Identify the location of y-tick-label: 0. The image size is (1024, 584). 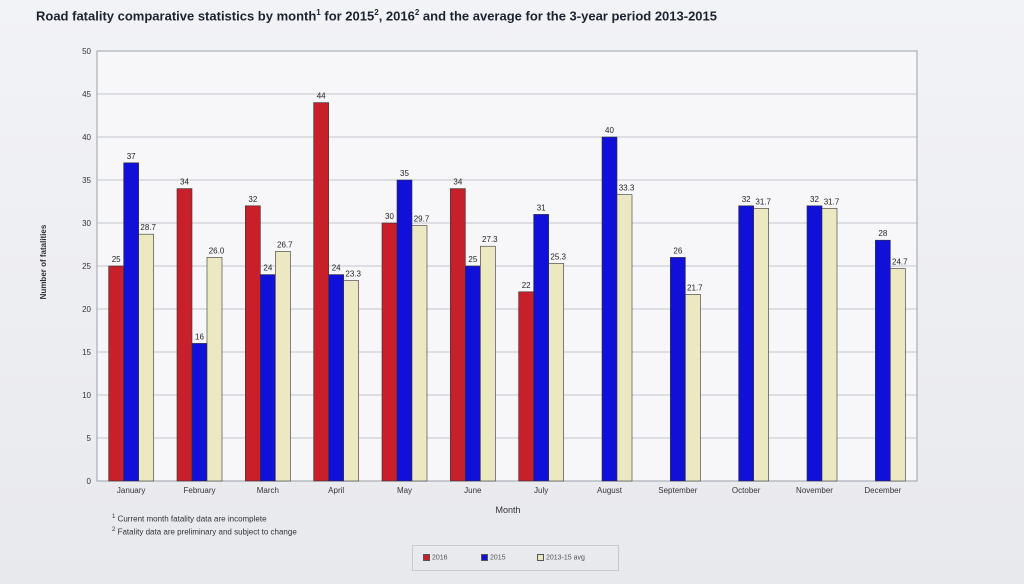
(89, 481).